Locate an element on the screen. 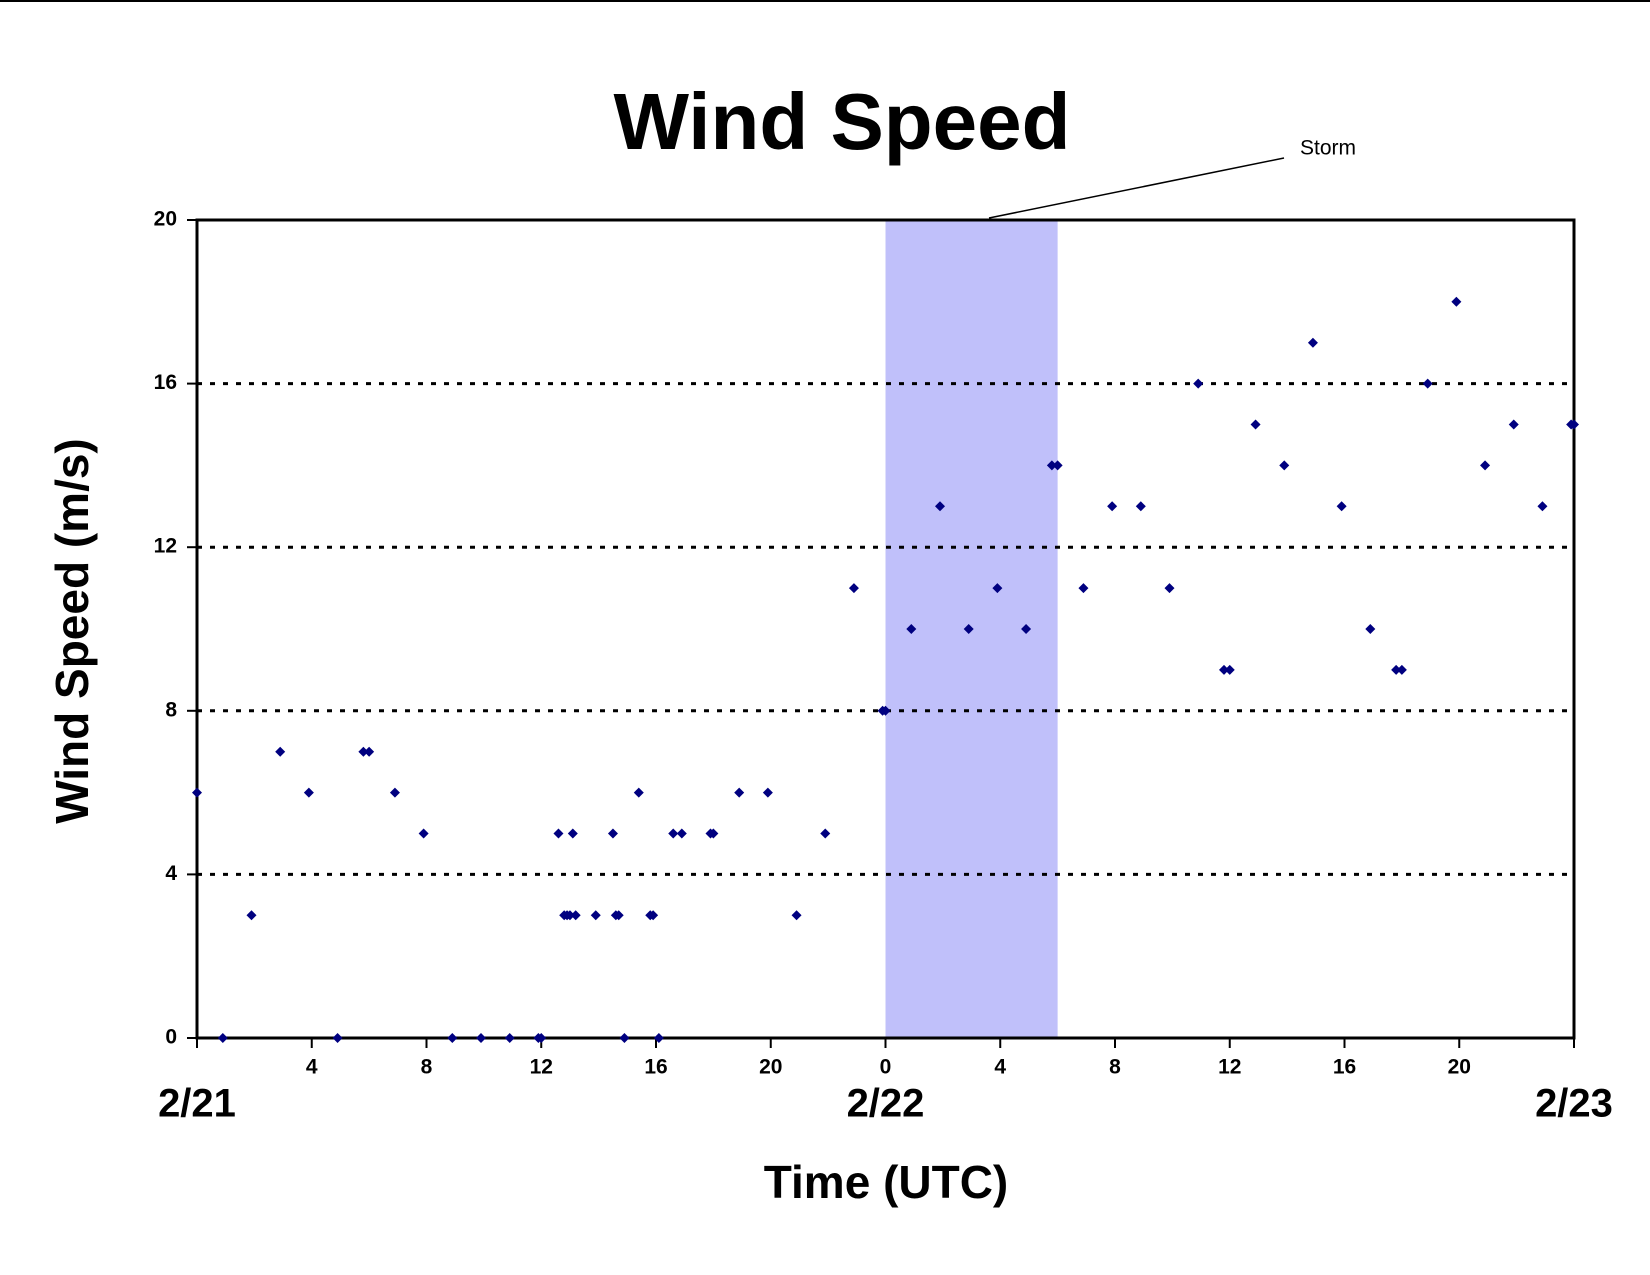 The width and height of the screenshot is (1650, 1275). x-axis-label: Time (UTC) is located at coordinates (886, 1182).